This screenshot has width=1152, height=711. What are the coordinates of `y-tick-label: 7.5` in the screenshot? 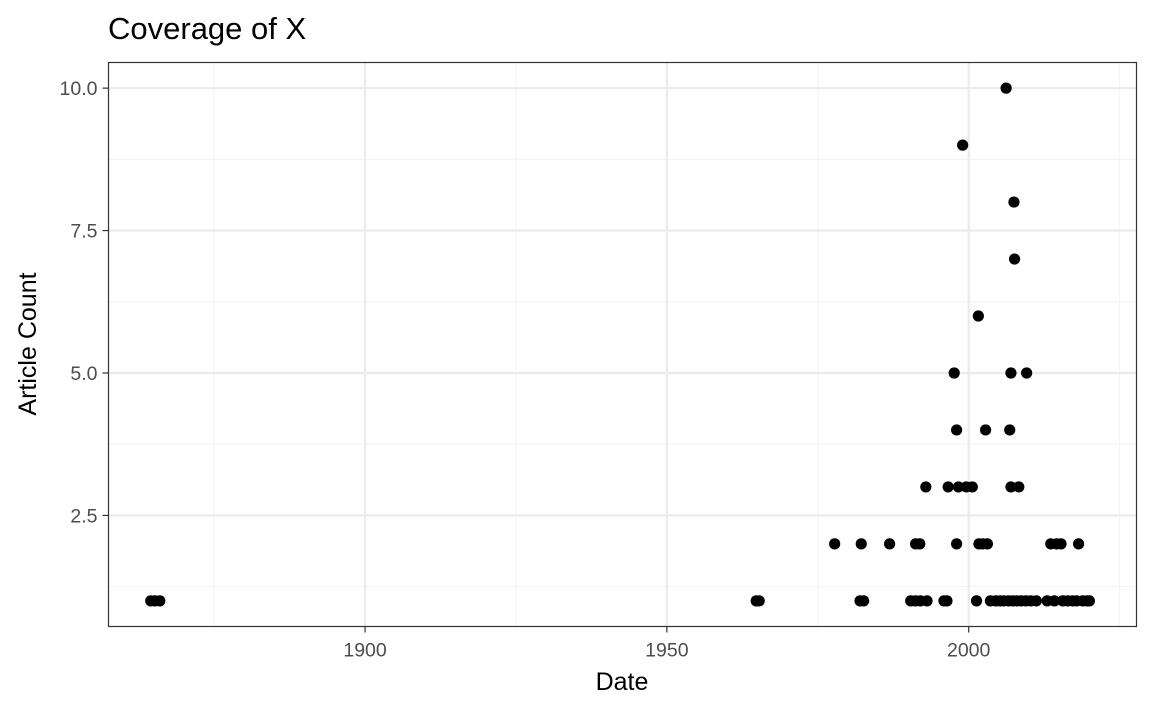 It's located at (83, 232).